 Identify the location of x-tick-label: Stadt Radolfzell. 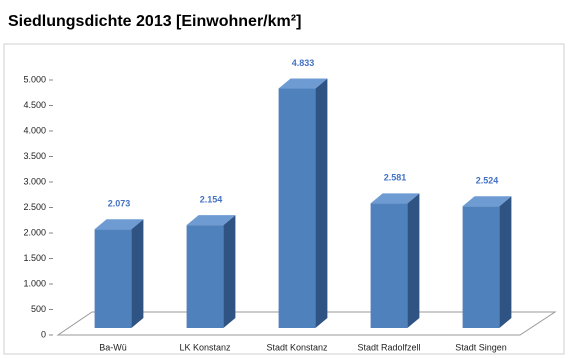
(388, 347).